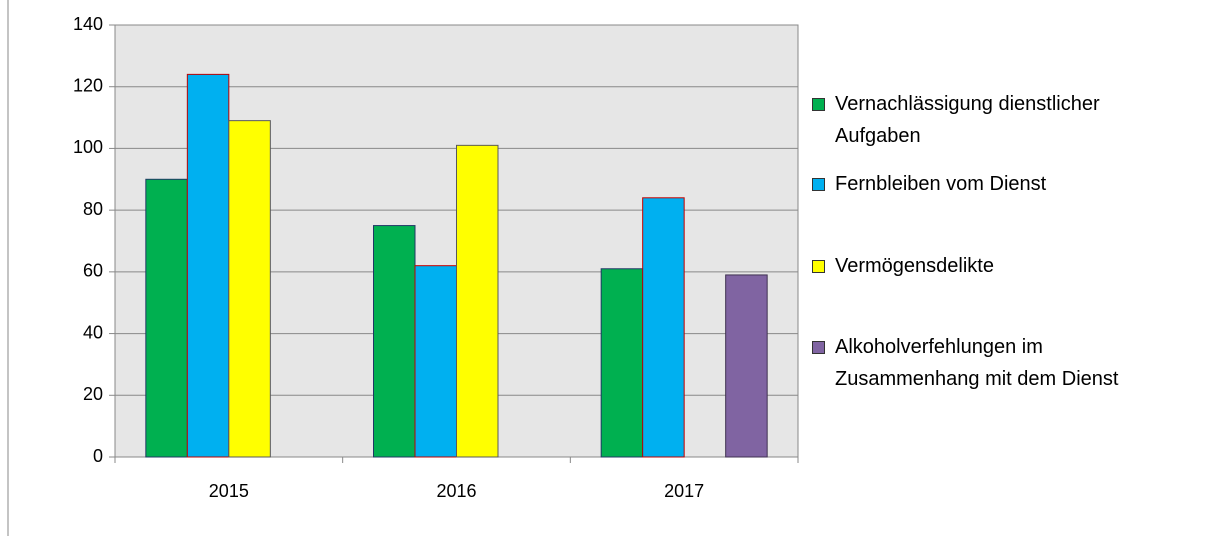  What do you see at coordinates (88, 85) in the screenshot?
I see `y-tick-label: 120` at bounding box center [88, 85].